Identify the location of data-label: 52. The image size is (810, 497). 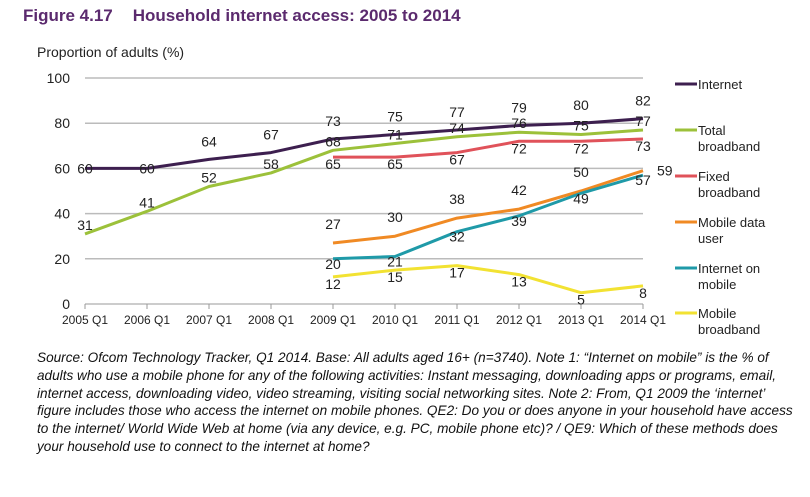
(209, 177).